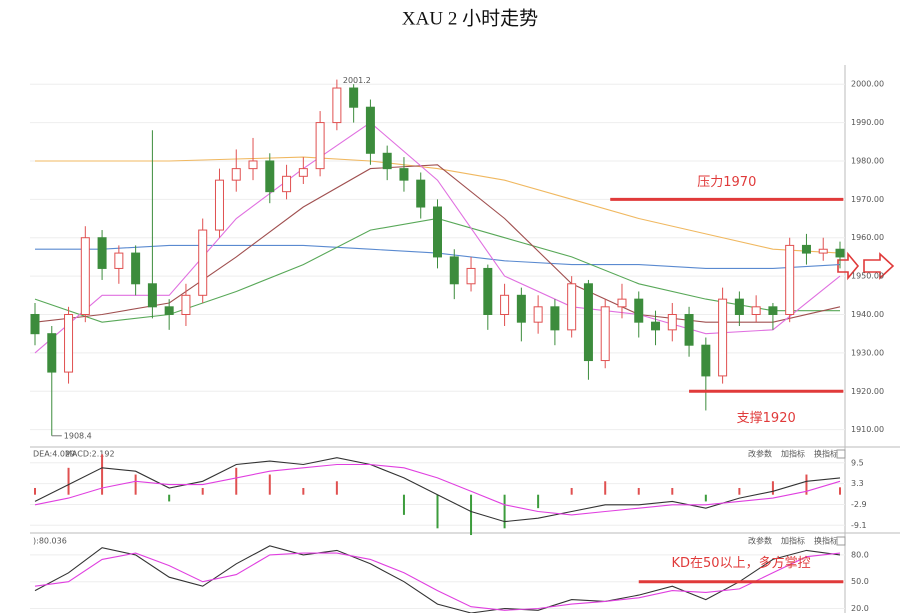  What do you see at coordinates (867, 122) in the screenshot?
I see `y-tick-label: 1990.00` at bounding box center [867, 122].